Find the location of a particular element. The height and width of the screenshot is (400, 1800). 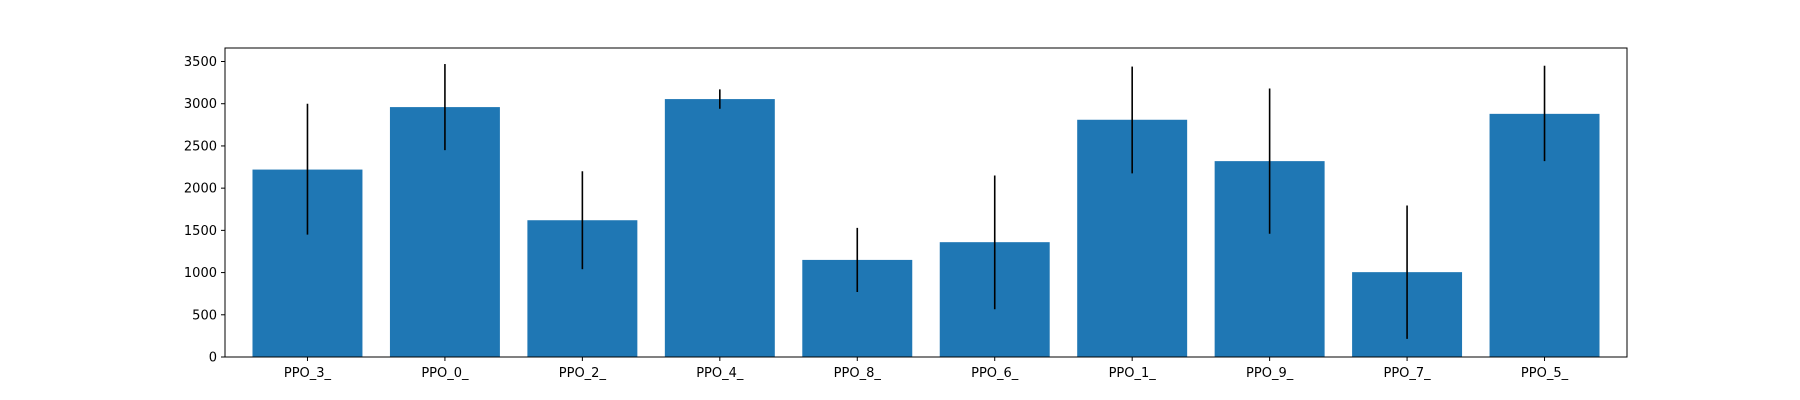

x-tick-label: PPO_9_ is located at coordinates (1270, 373).